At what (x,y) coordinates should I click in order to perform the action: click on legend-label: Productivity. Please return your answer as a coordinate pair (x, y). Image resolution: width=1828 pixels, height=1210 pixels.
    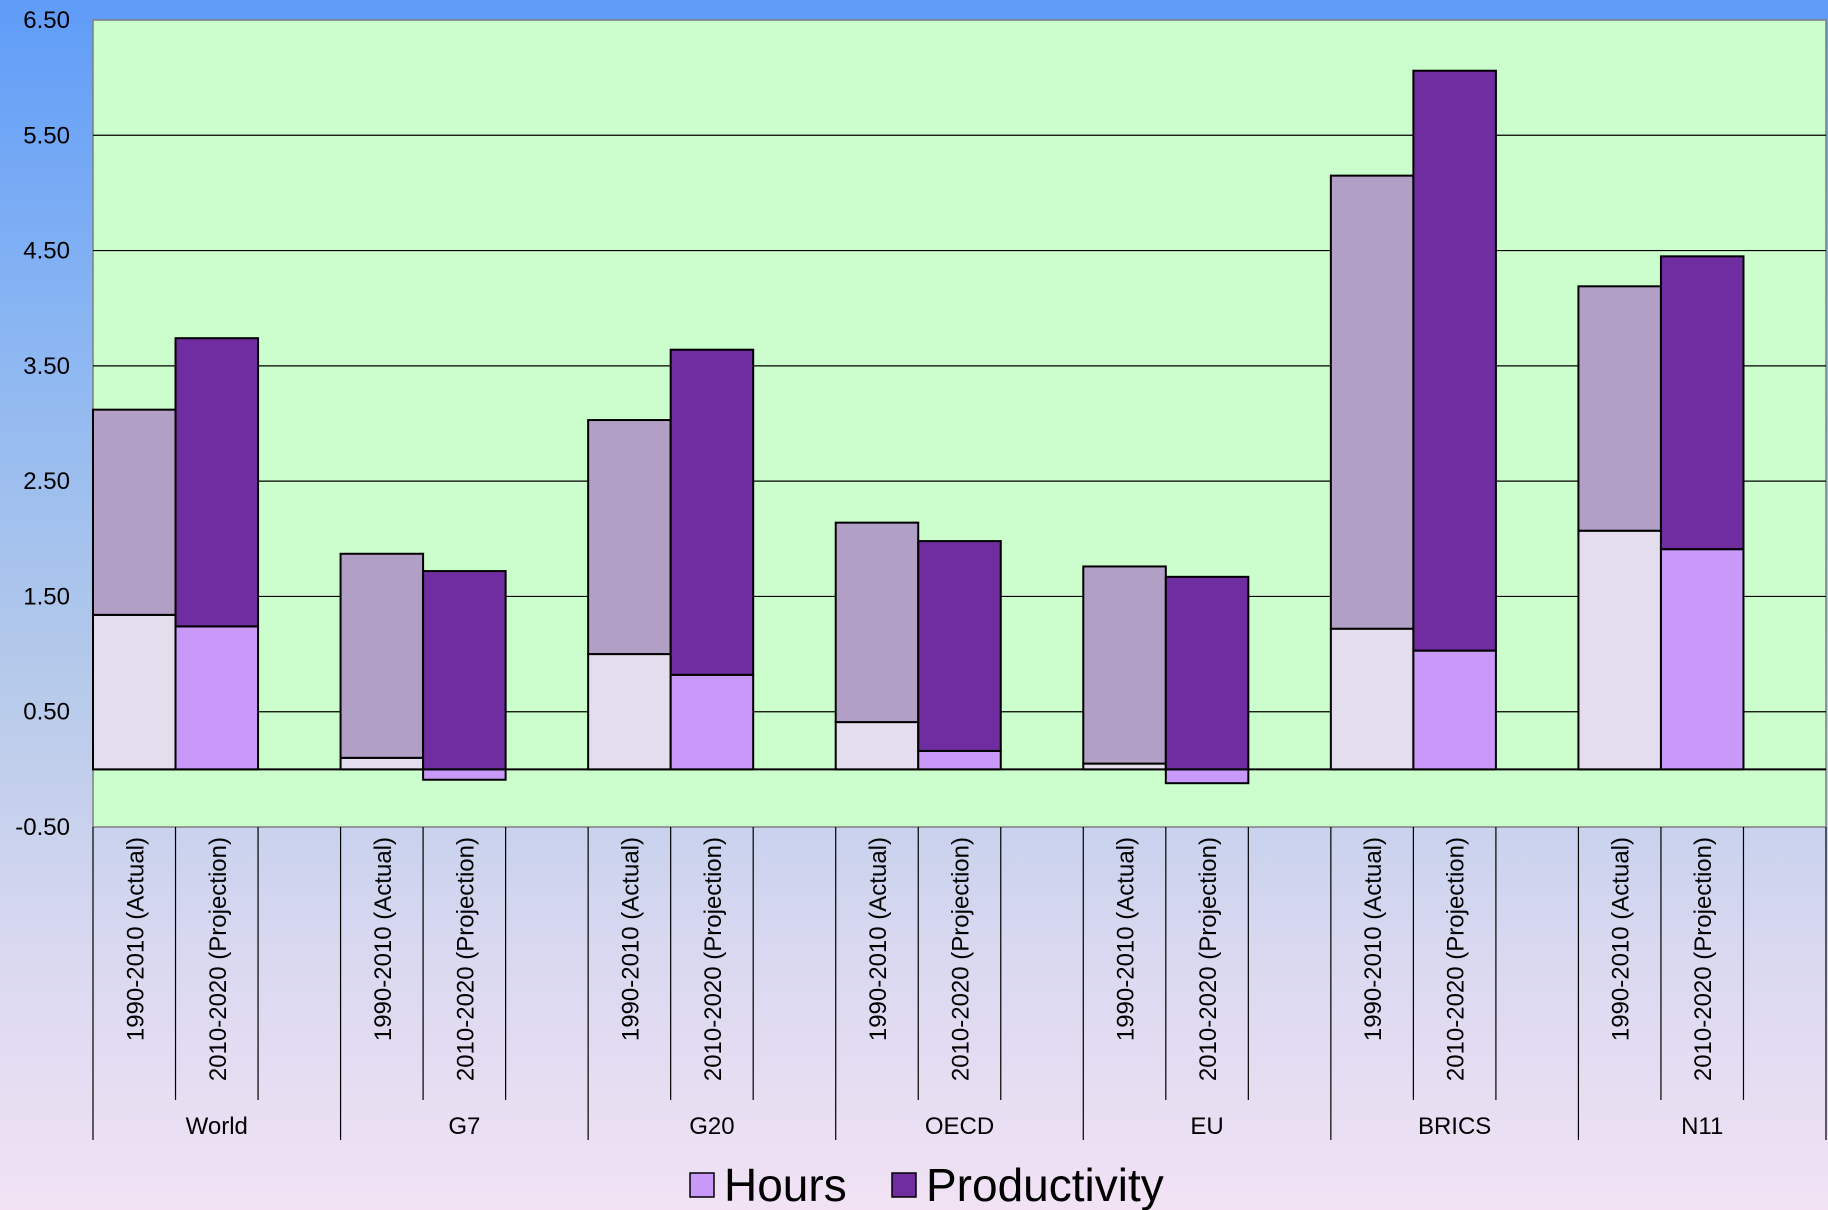
    Looking at the image, I should click on (1045, 1184).